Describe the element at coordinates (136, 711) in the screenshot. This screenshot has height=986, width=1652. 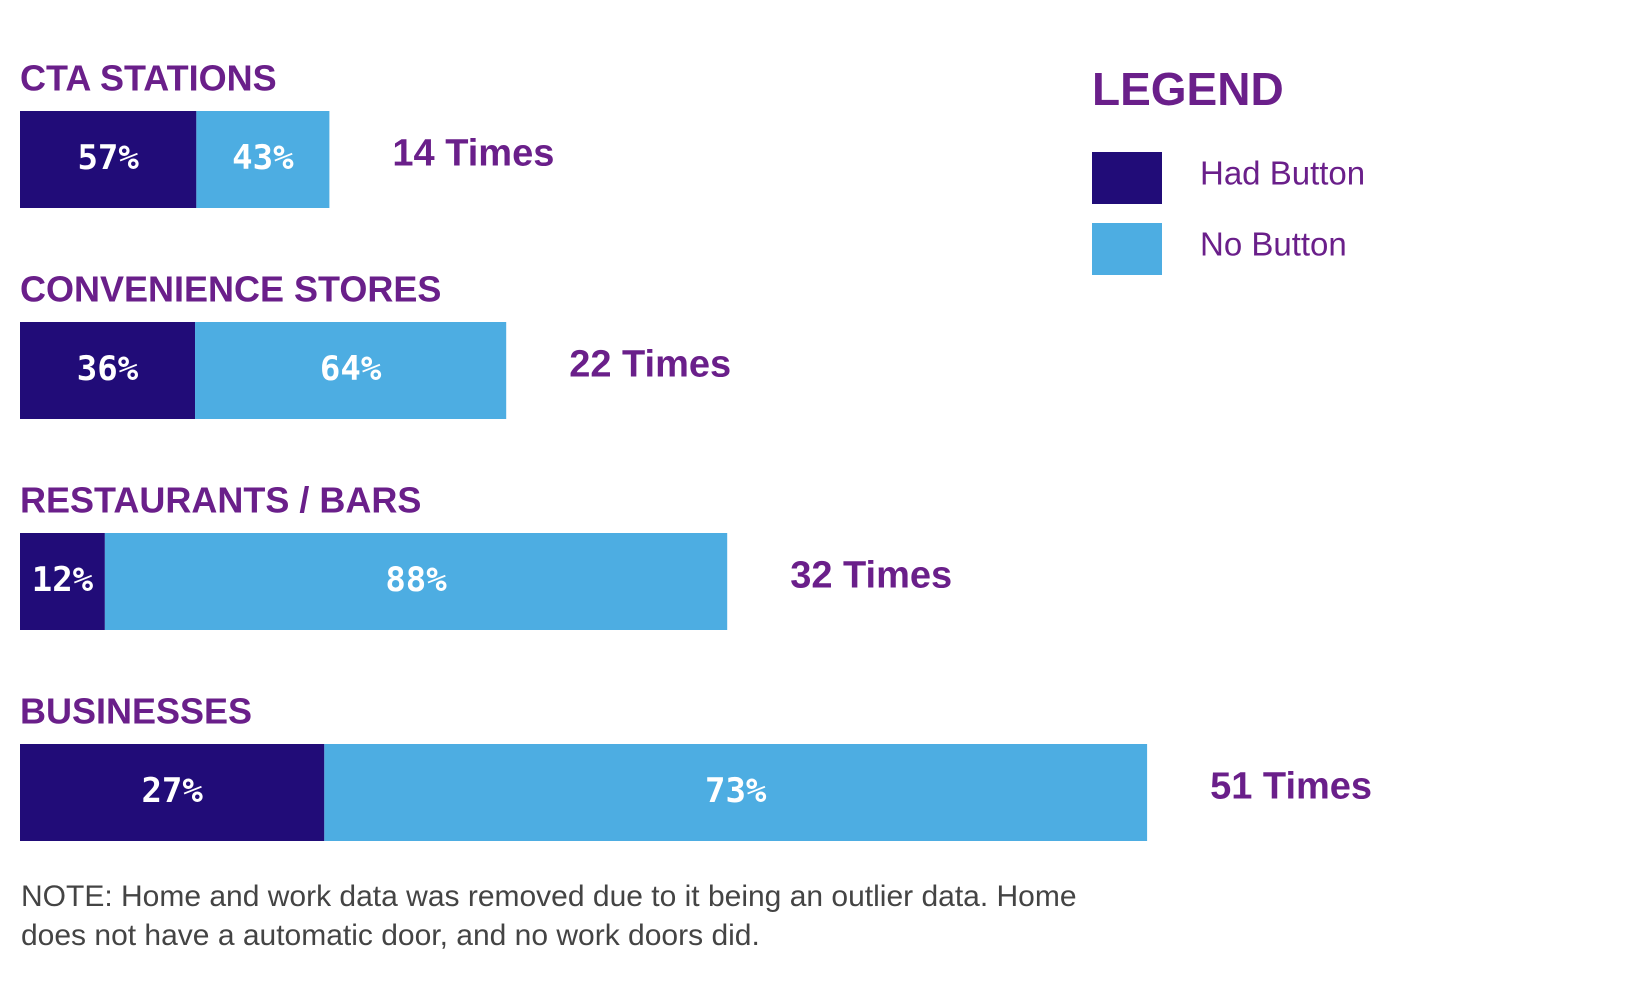
I see `category-label: BUSINESSES` at that location.